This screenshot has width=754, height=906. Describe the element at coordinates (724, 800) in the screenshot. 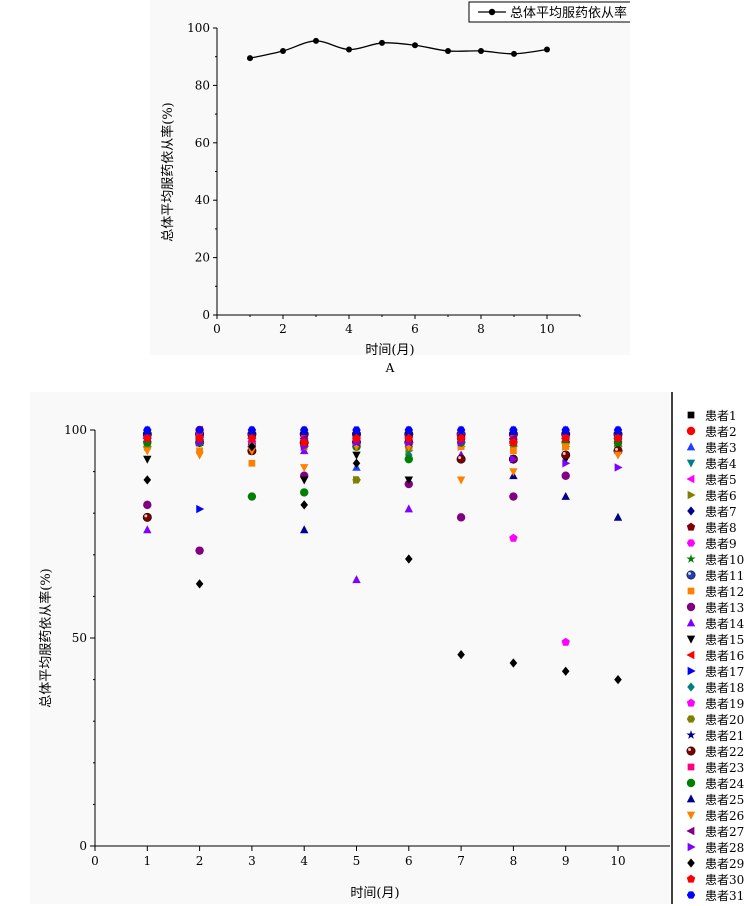

I see `chart-b-legend-label: 患者25` at that location.